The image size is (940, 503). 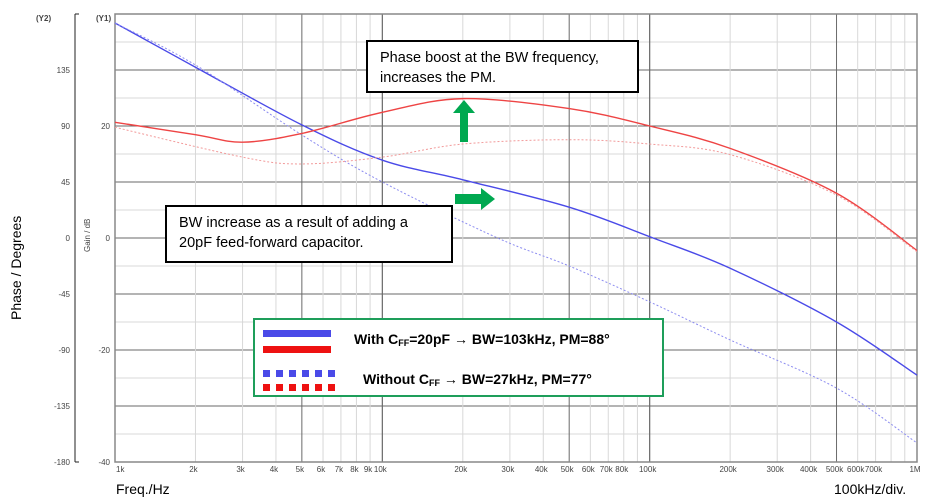 I want to click on x-tick-label: 4k, so click(x=274, y=469).